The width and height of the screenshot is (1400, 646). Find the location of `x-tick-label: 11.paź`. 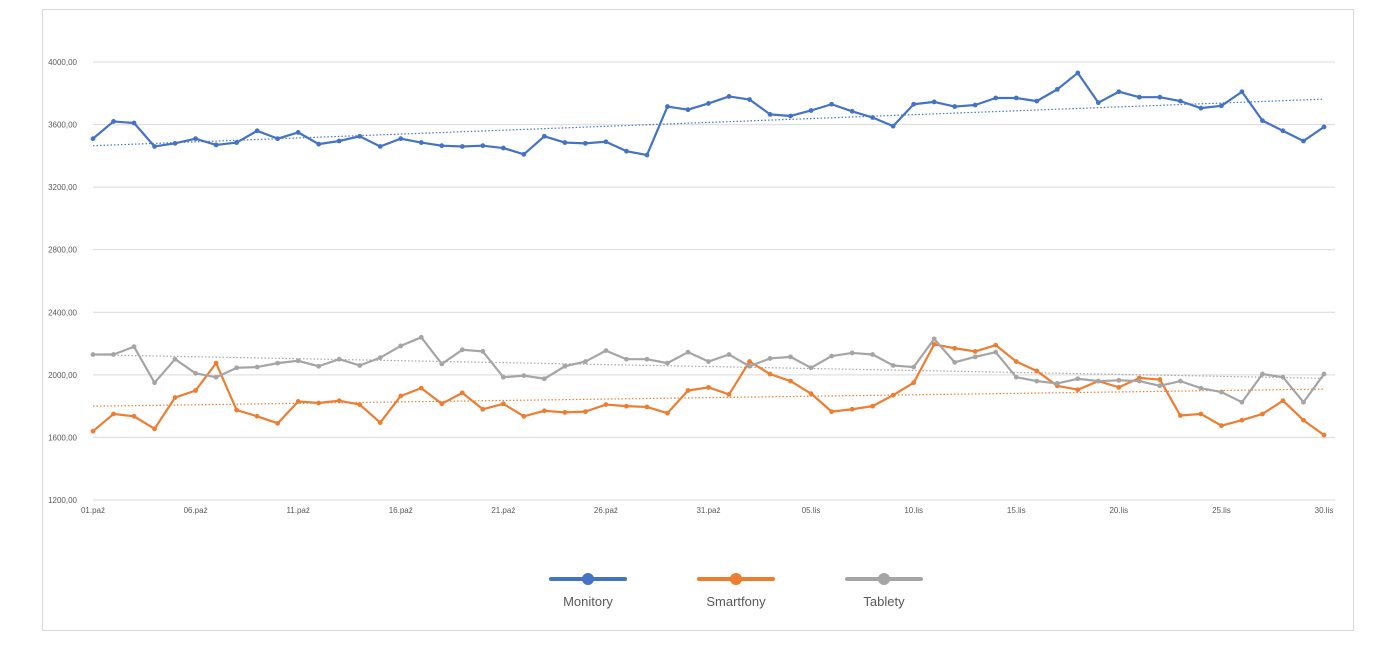

x-tick-label: 11.paź is located at coordinates (297, 510).